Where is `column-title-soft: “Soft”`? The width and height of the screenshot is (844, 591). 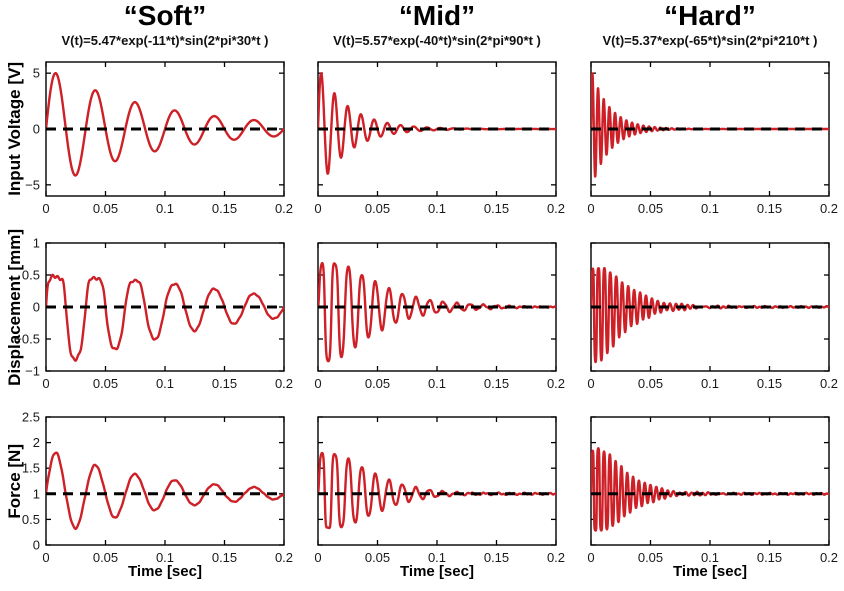 column-title-soft: “Soft” is located at coordinates (165, 15).